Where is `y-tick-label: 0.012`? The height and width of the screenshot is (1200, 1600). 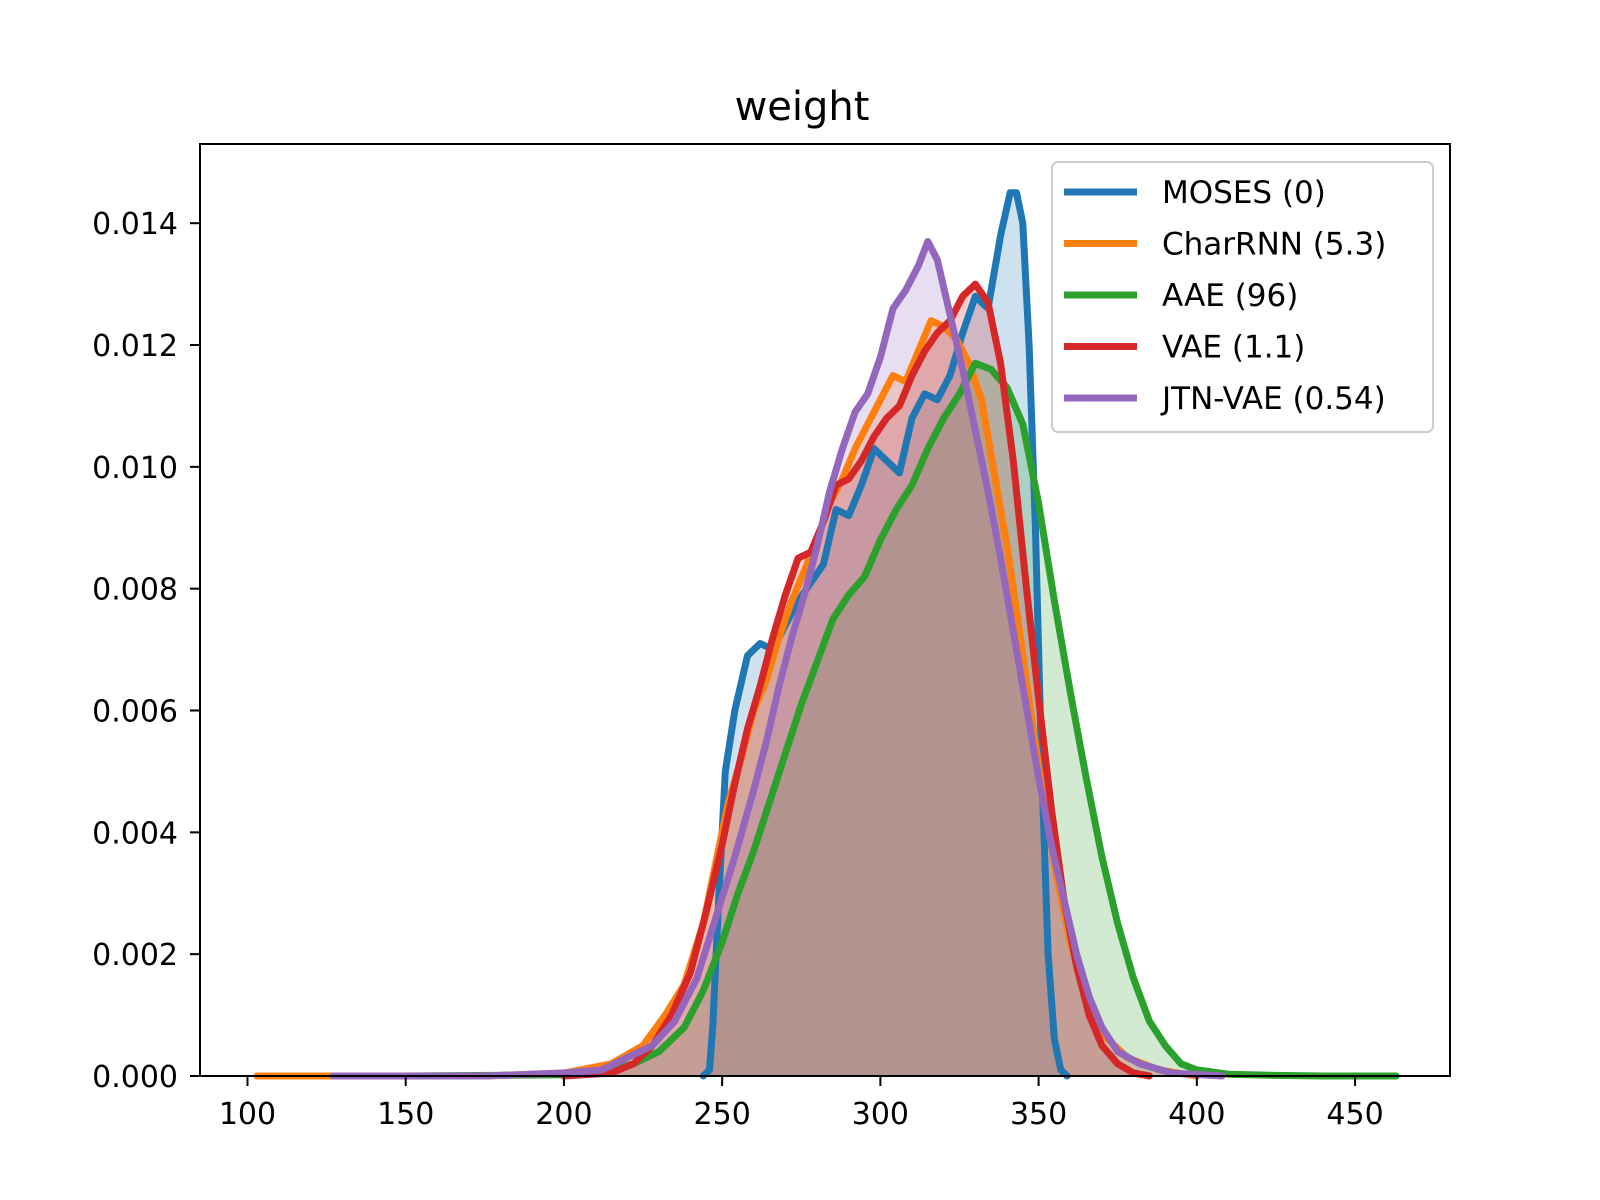 y-tick-label: 0.012 is located at coordinates (135, 346).